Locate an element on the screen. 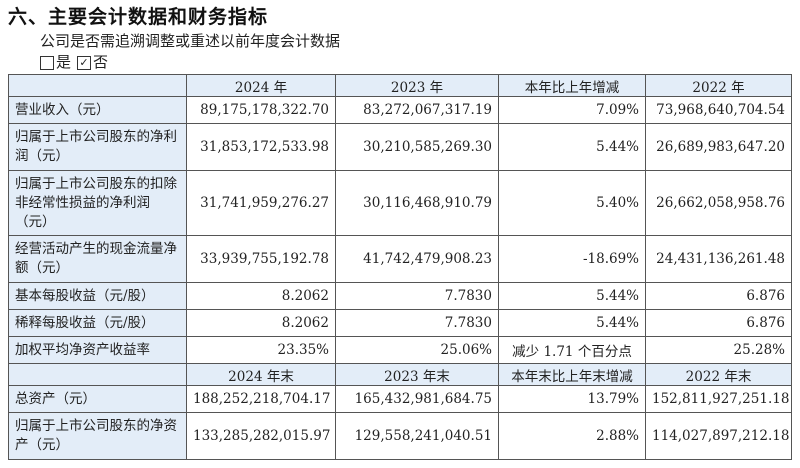 The image size is (800, 468). table-cell: 30,210,585,269.30 is located at coordinates (417, 147).